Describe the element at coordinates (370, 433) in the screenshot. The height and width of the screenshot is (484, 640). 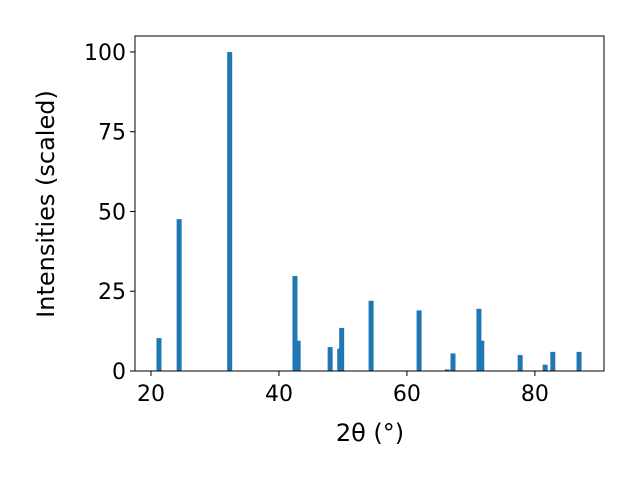
I see `x-axis-label: 2θ (°)` at that location.